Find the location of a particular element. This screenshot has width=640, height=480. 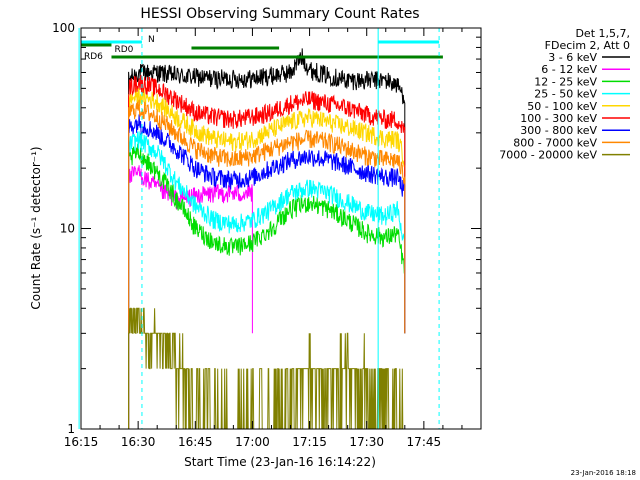

y-tick-label: 1 is located at coordinates (71, 429).